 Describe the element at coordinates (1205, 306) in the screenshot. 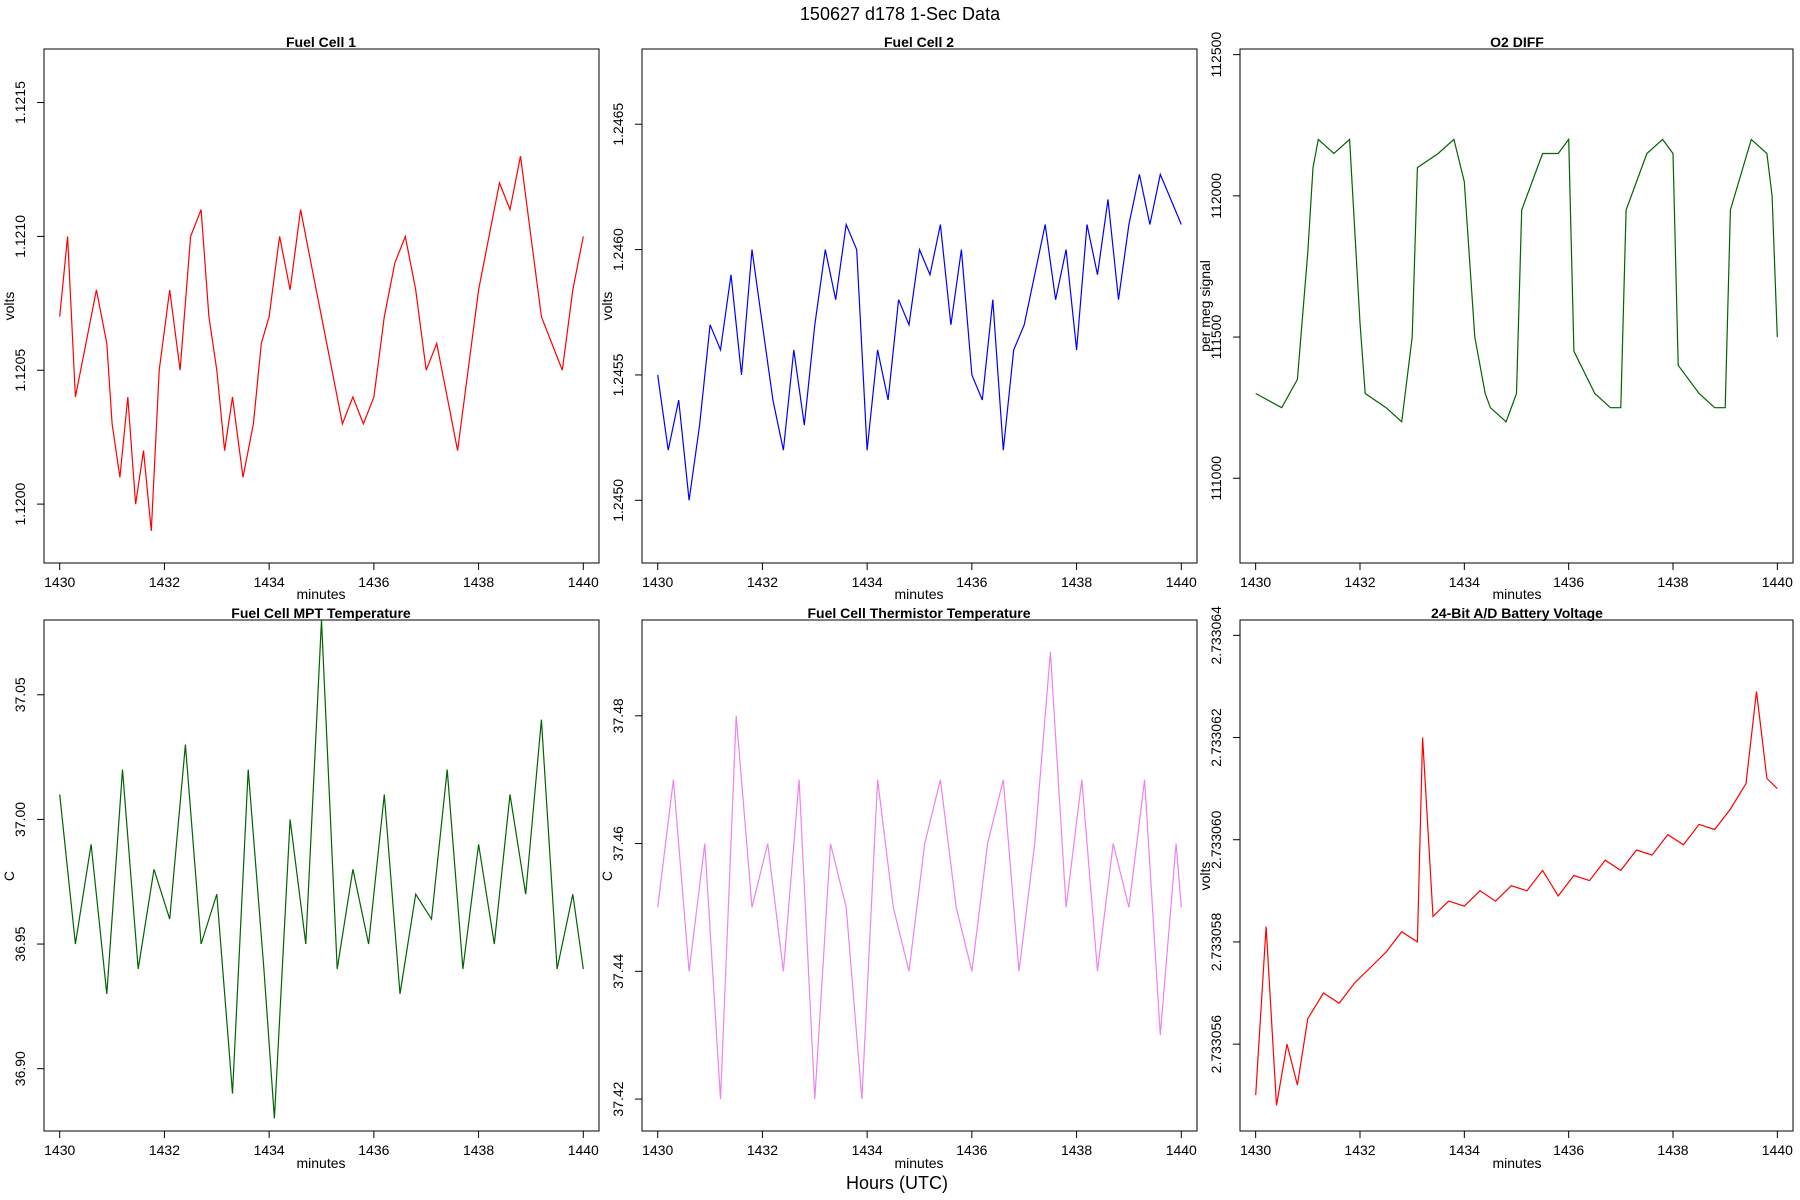

I see `y-axis-label: per meg signal` at that location.